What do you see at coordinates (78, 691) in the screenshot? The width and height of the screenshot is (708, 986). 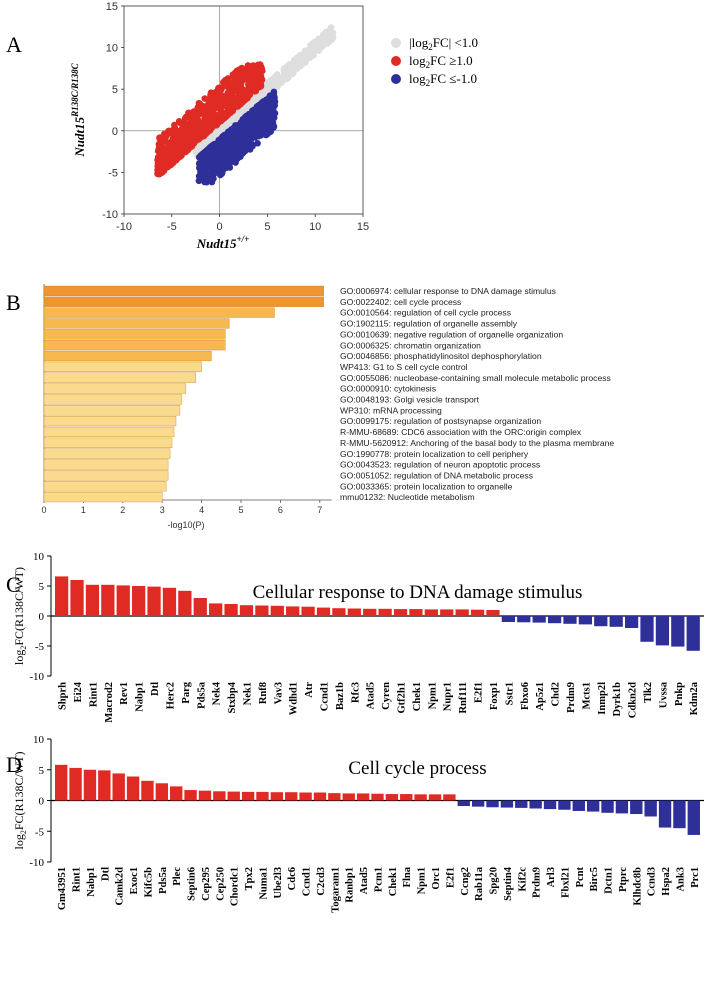 I see `gene-label: Ei24` at bounding box center [78, 691].